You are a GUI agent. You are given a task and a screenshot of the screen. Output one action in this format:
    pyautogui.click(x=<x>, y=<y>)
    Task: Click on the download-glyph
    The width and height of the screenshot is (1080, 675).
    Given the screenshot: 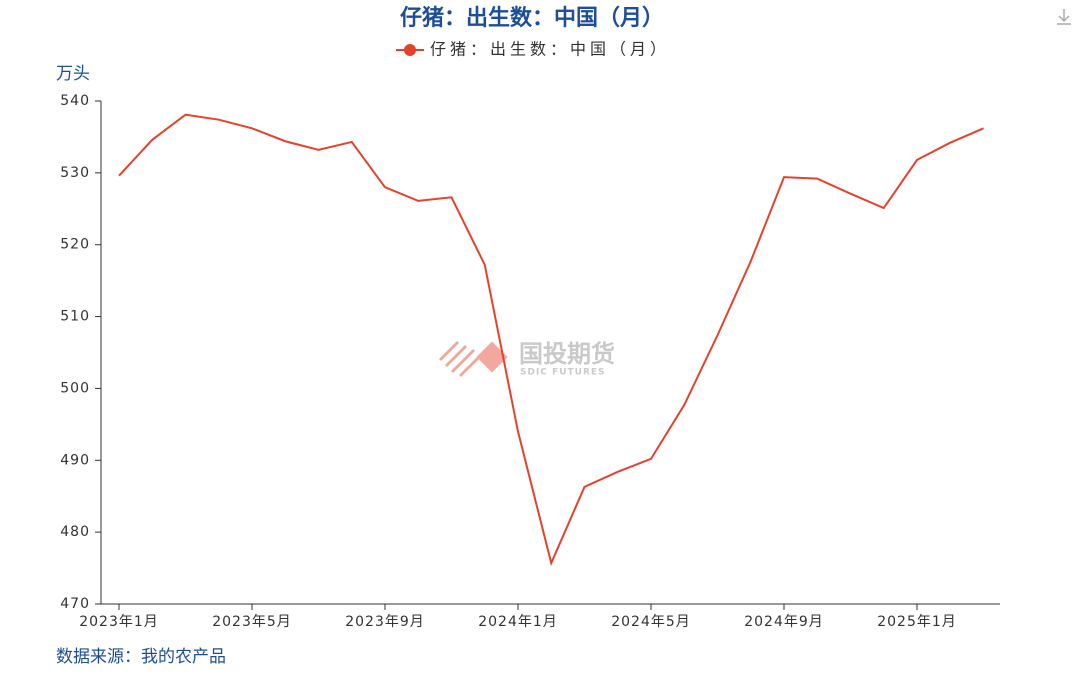 What is the action you would take?
    pyautogui.click(x=1064, y=17)
    